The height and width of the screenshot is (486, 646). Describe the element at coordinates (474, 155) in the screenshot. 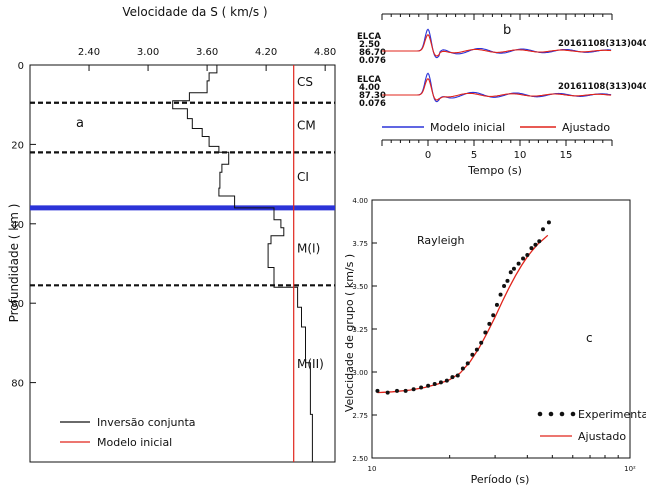

I see `x-tick-label: 5` at that location.